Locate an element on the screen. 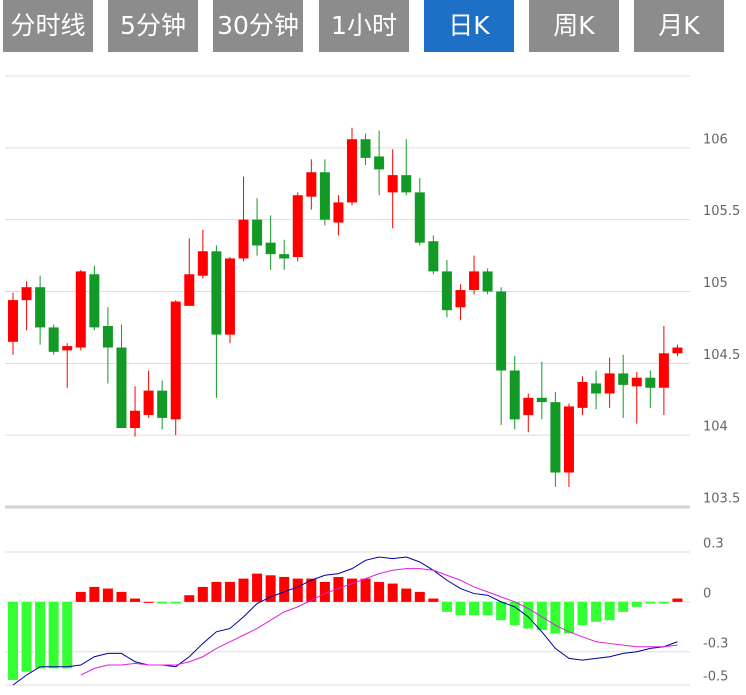  y-tick-label: 105 is located at coordinates (715, 283).